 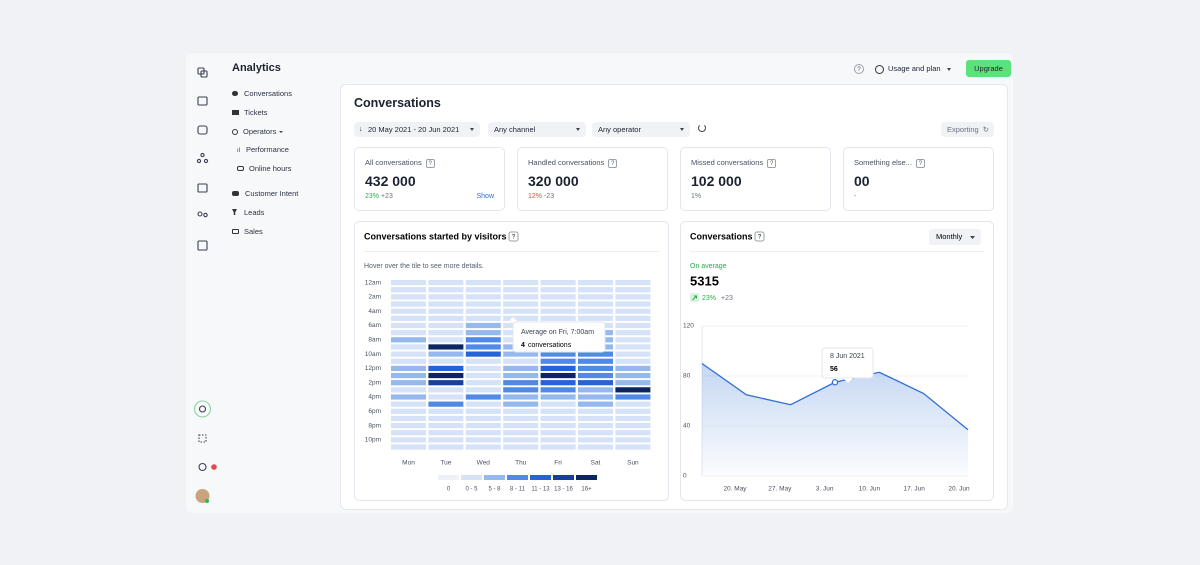 What do you see at coordinates (449, 490) in the screenshot?
I see `legend-label: 0` at bounding box center [449, 490].